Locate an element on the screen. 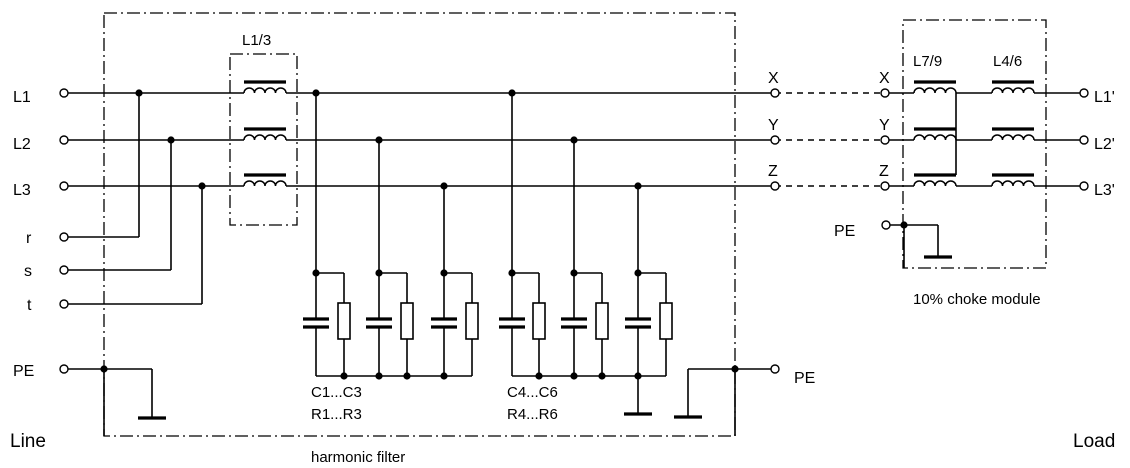 This screenshot has width=1130, height=468. label-load: Load is located at coordinates (1094, 441).